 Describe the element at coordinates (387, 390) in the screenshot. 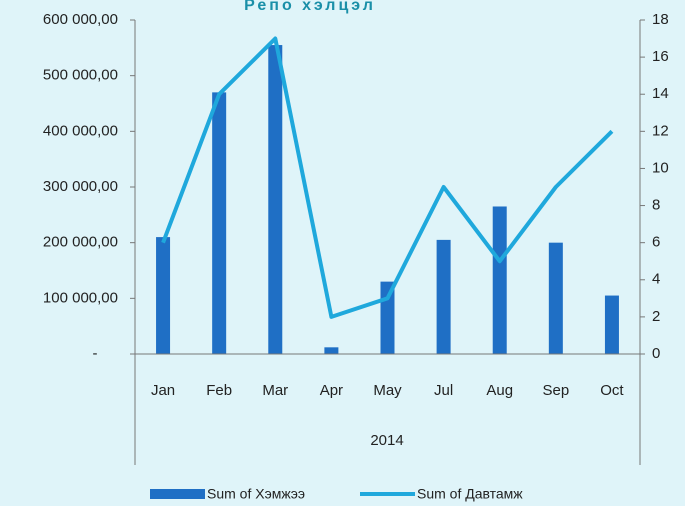

I see `x-tick-label: May` at that location.